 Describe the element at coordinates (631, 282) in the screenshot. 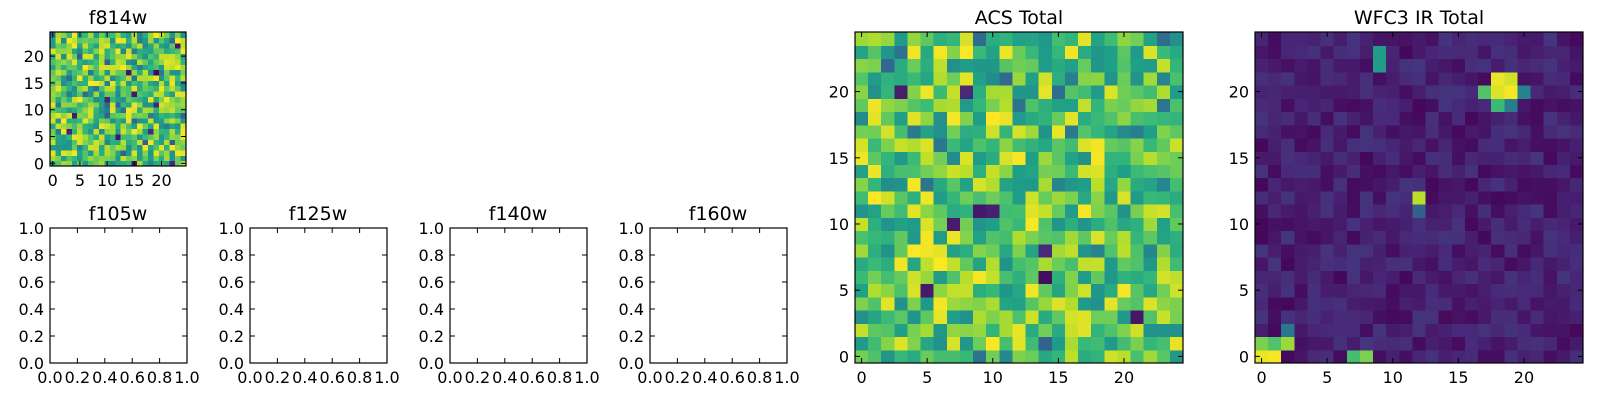

I see `y-tick-label: 0.6` at that location.